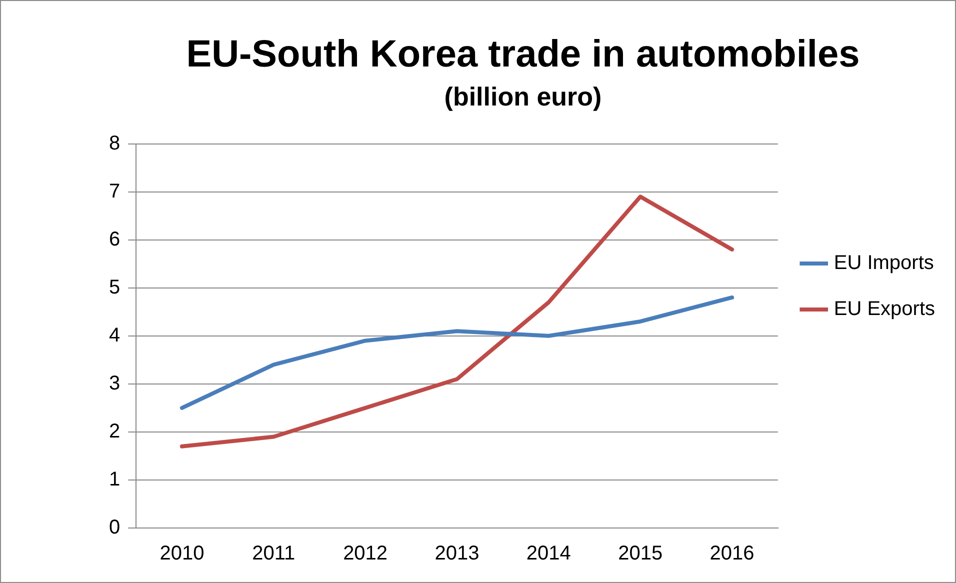  Describe the element at coordinates (365, 553) in the screenshot. I see `x-tick-label: 2012` at that location.